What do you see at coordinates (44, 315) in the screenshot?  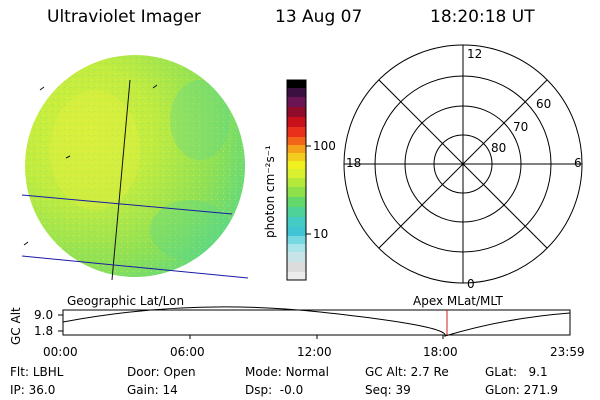 I see `y-tick-high: 9.0` at bounding box center [44, 315].